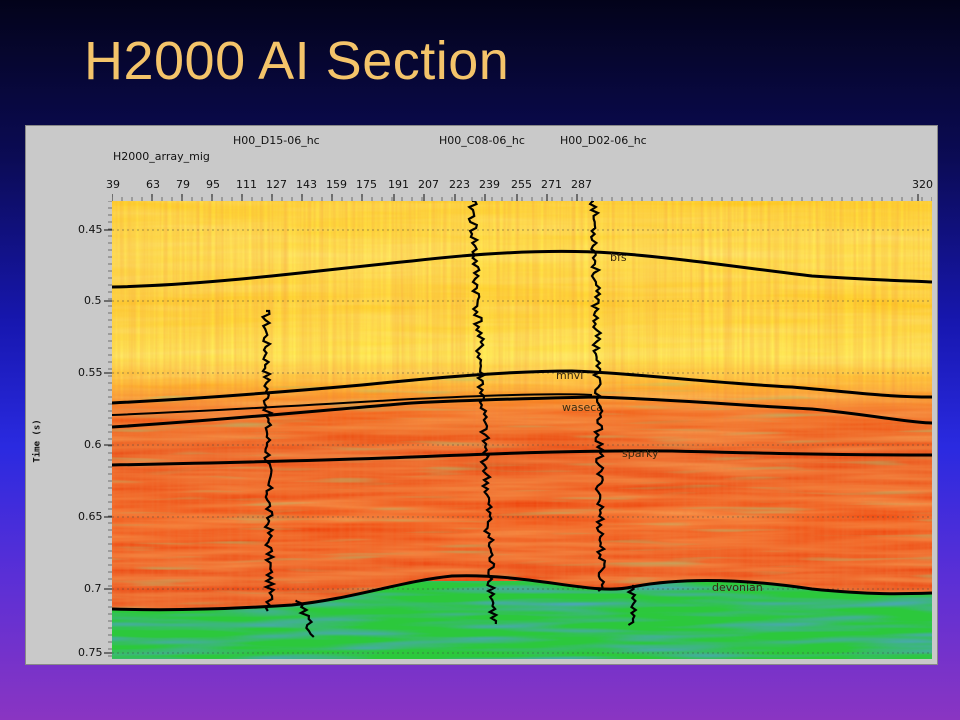 This screenshot has height=720, width=960. I want to click on x-tick-label: 111, so click(246, 184).